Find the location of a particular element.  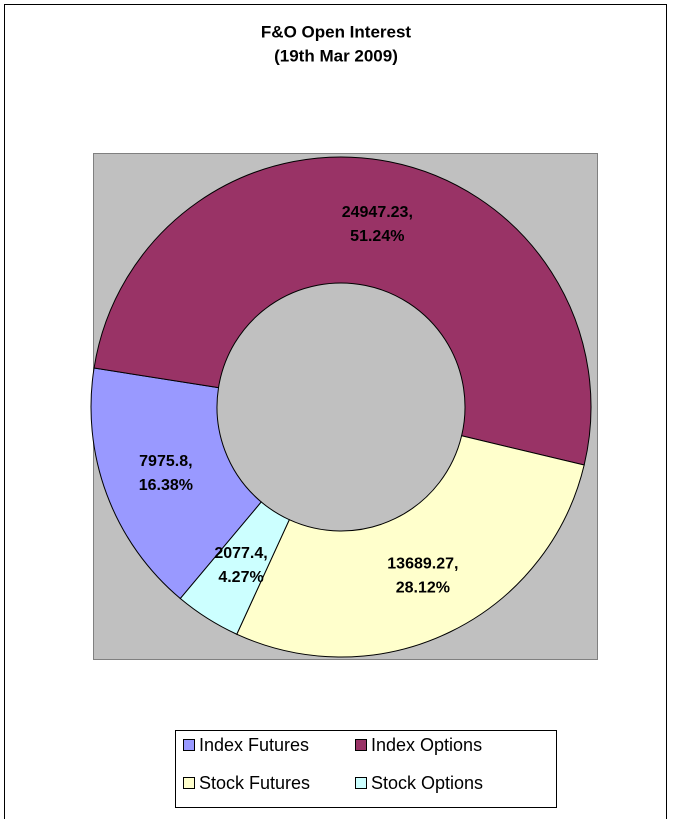

data-label: 16.38% is located at coordinates (166, 485).